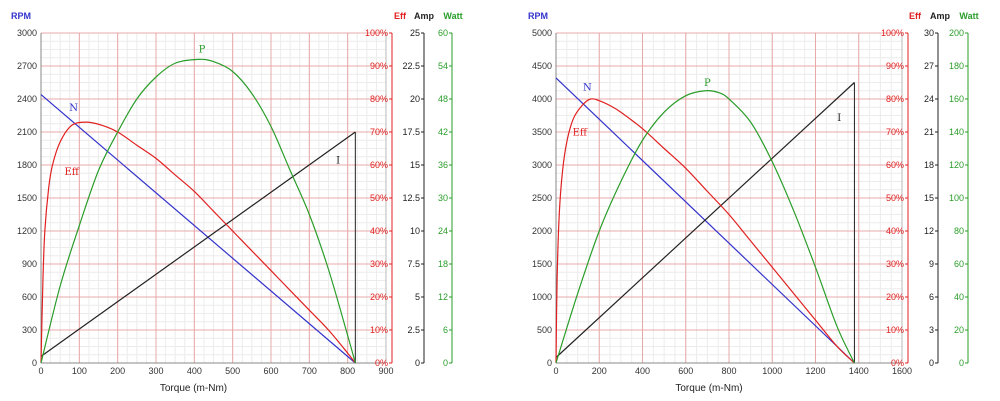 The width and height of the screenshot is (1000, 401). I want to click on x-tick-label: 400, so click(642, 371).